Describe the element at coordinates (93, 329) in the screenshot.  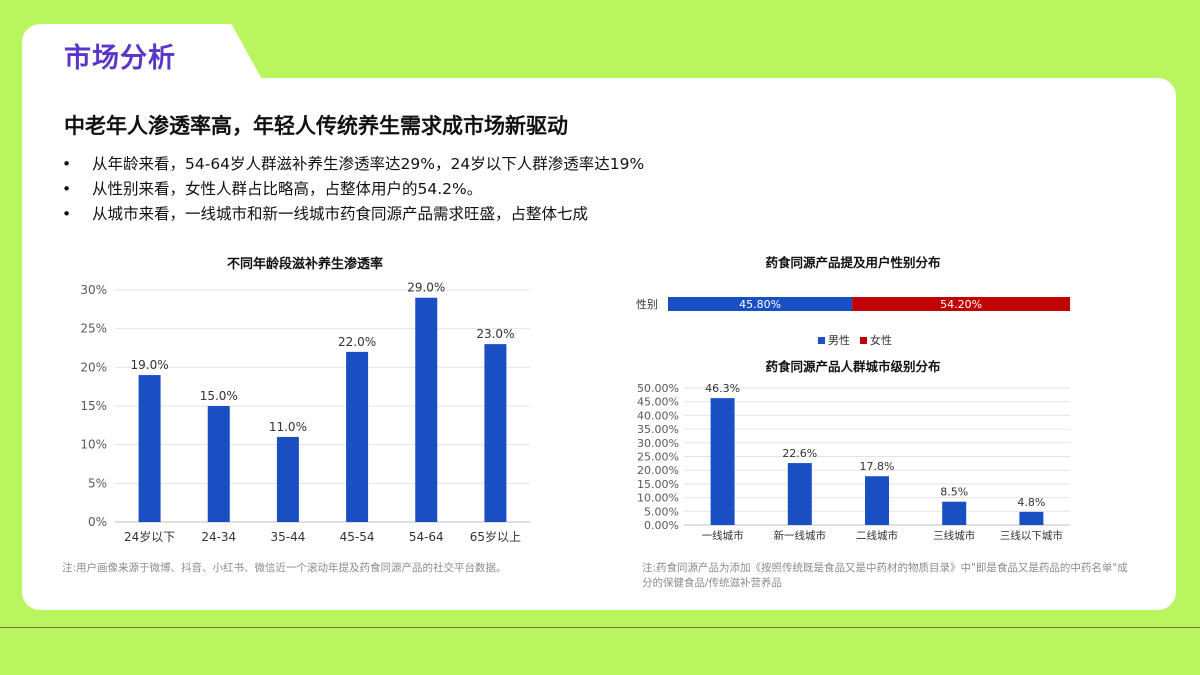
I see `y-tick-label: 25%` at that location.